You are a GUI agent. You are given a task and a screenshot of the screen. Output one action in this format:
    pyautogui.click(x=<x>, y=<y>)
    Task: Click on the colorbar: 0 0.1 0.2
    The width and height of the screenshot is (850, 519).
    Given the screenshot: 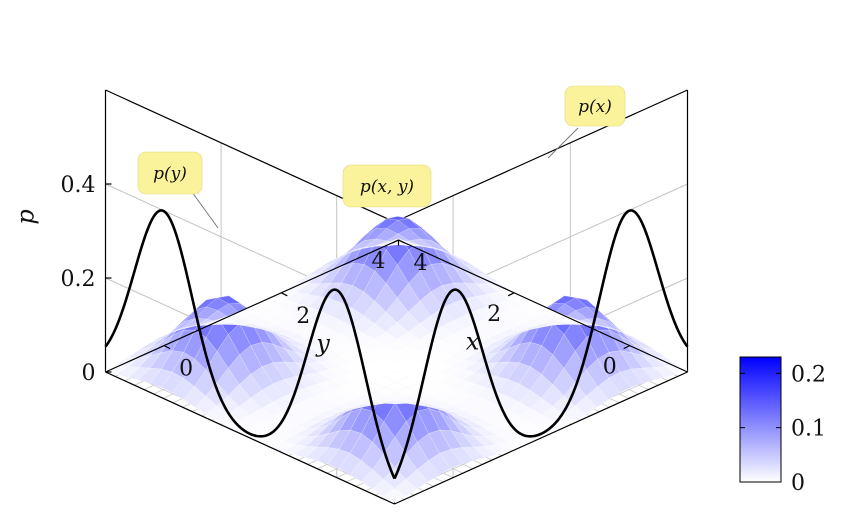 What is the action you would take?
    pyautogui.click(x=782, y=426)
    